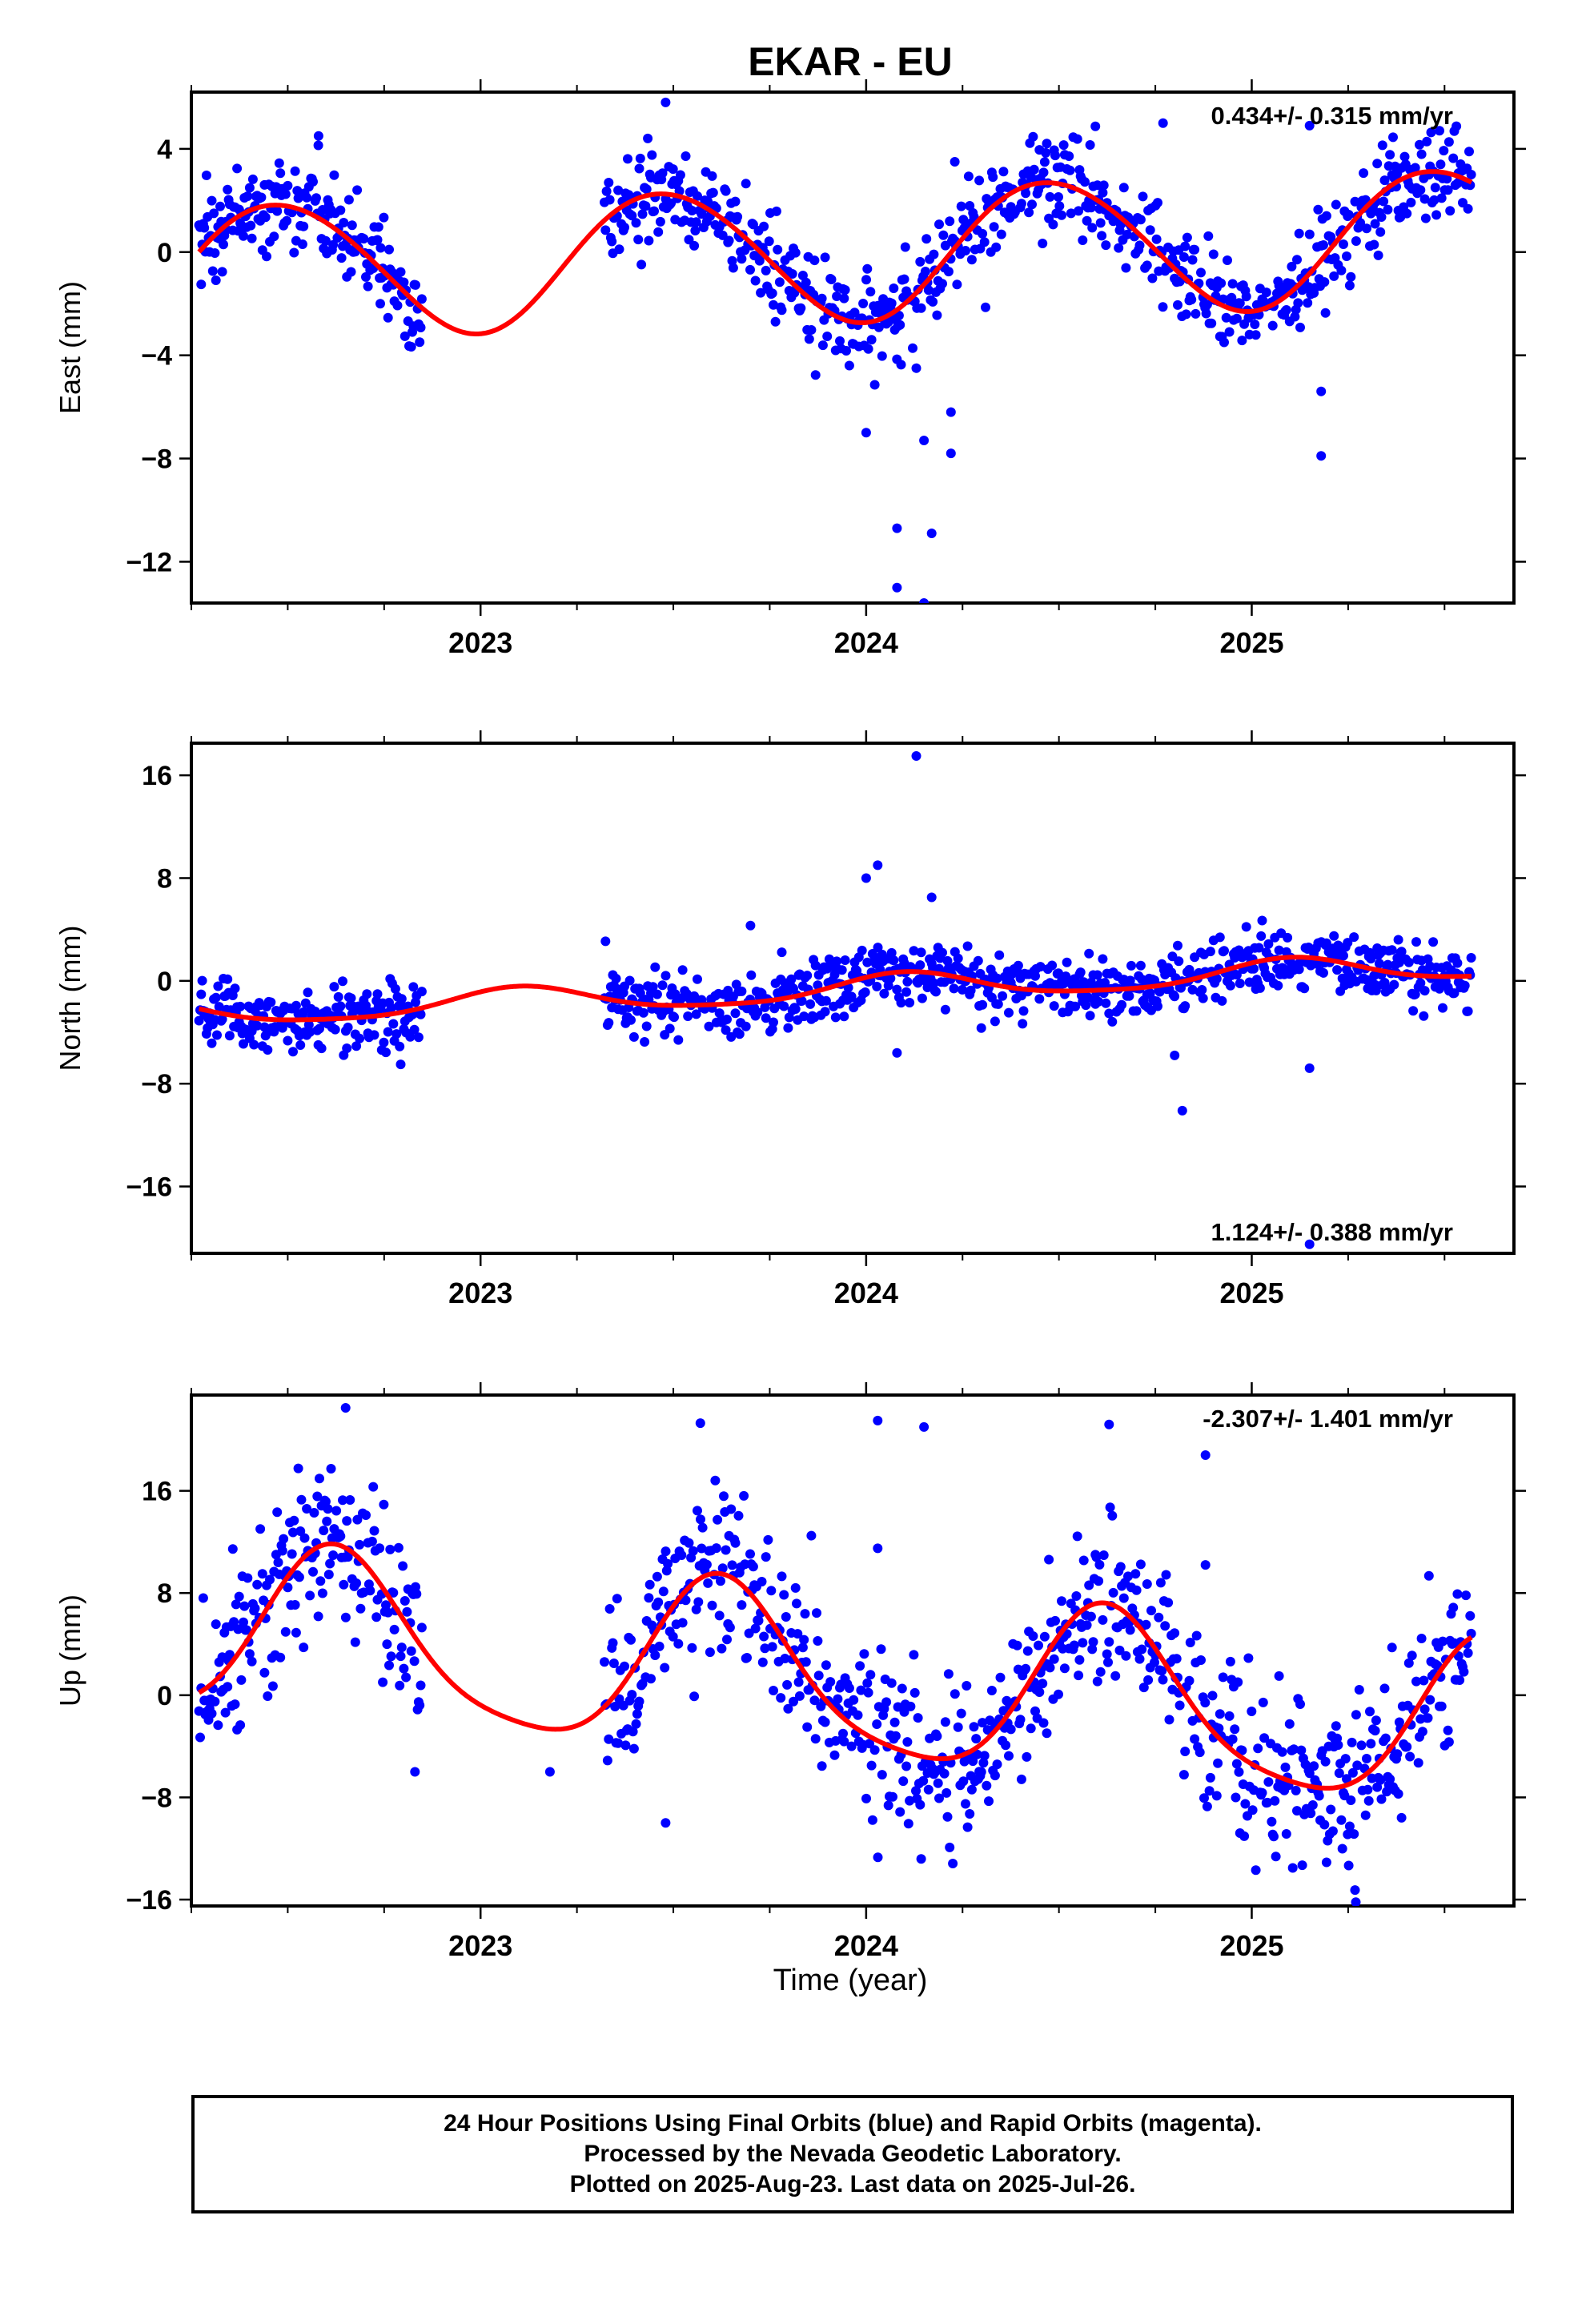 Image resolution: width=1582 pixels, height=2324 pixels. I want to click on rate-label-east: 0.434+/- 0.315 mm/yr, so click(1332, 116).